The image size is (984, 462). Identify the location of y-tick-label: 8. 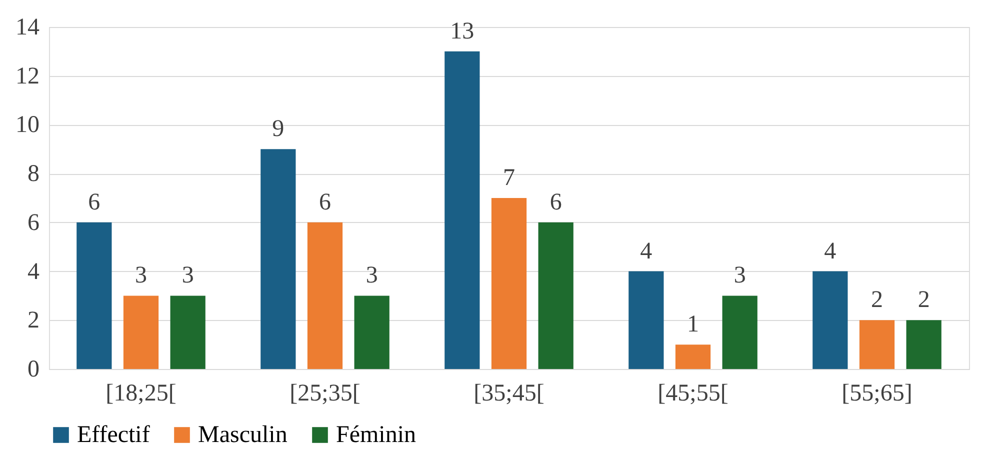
(34, 174).